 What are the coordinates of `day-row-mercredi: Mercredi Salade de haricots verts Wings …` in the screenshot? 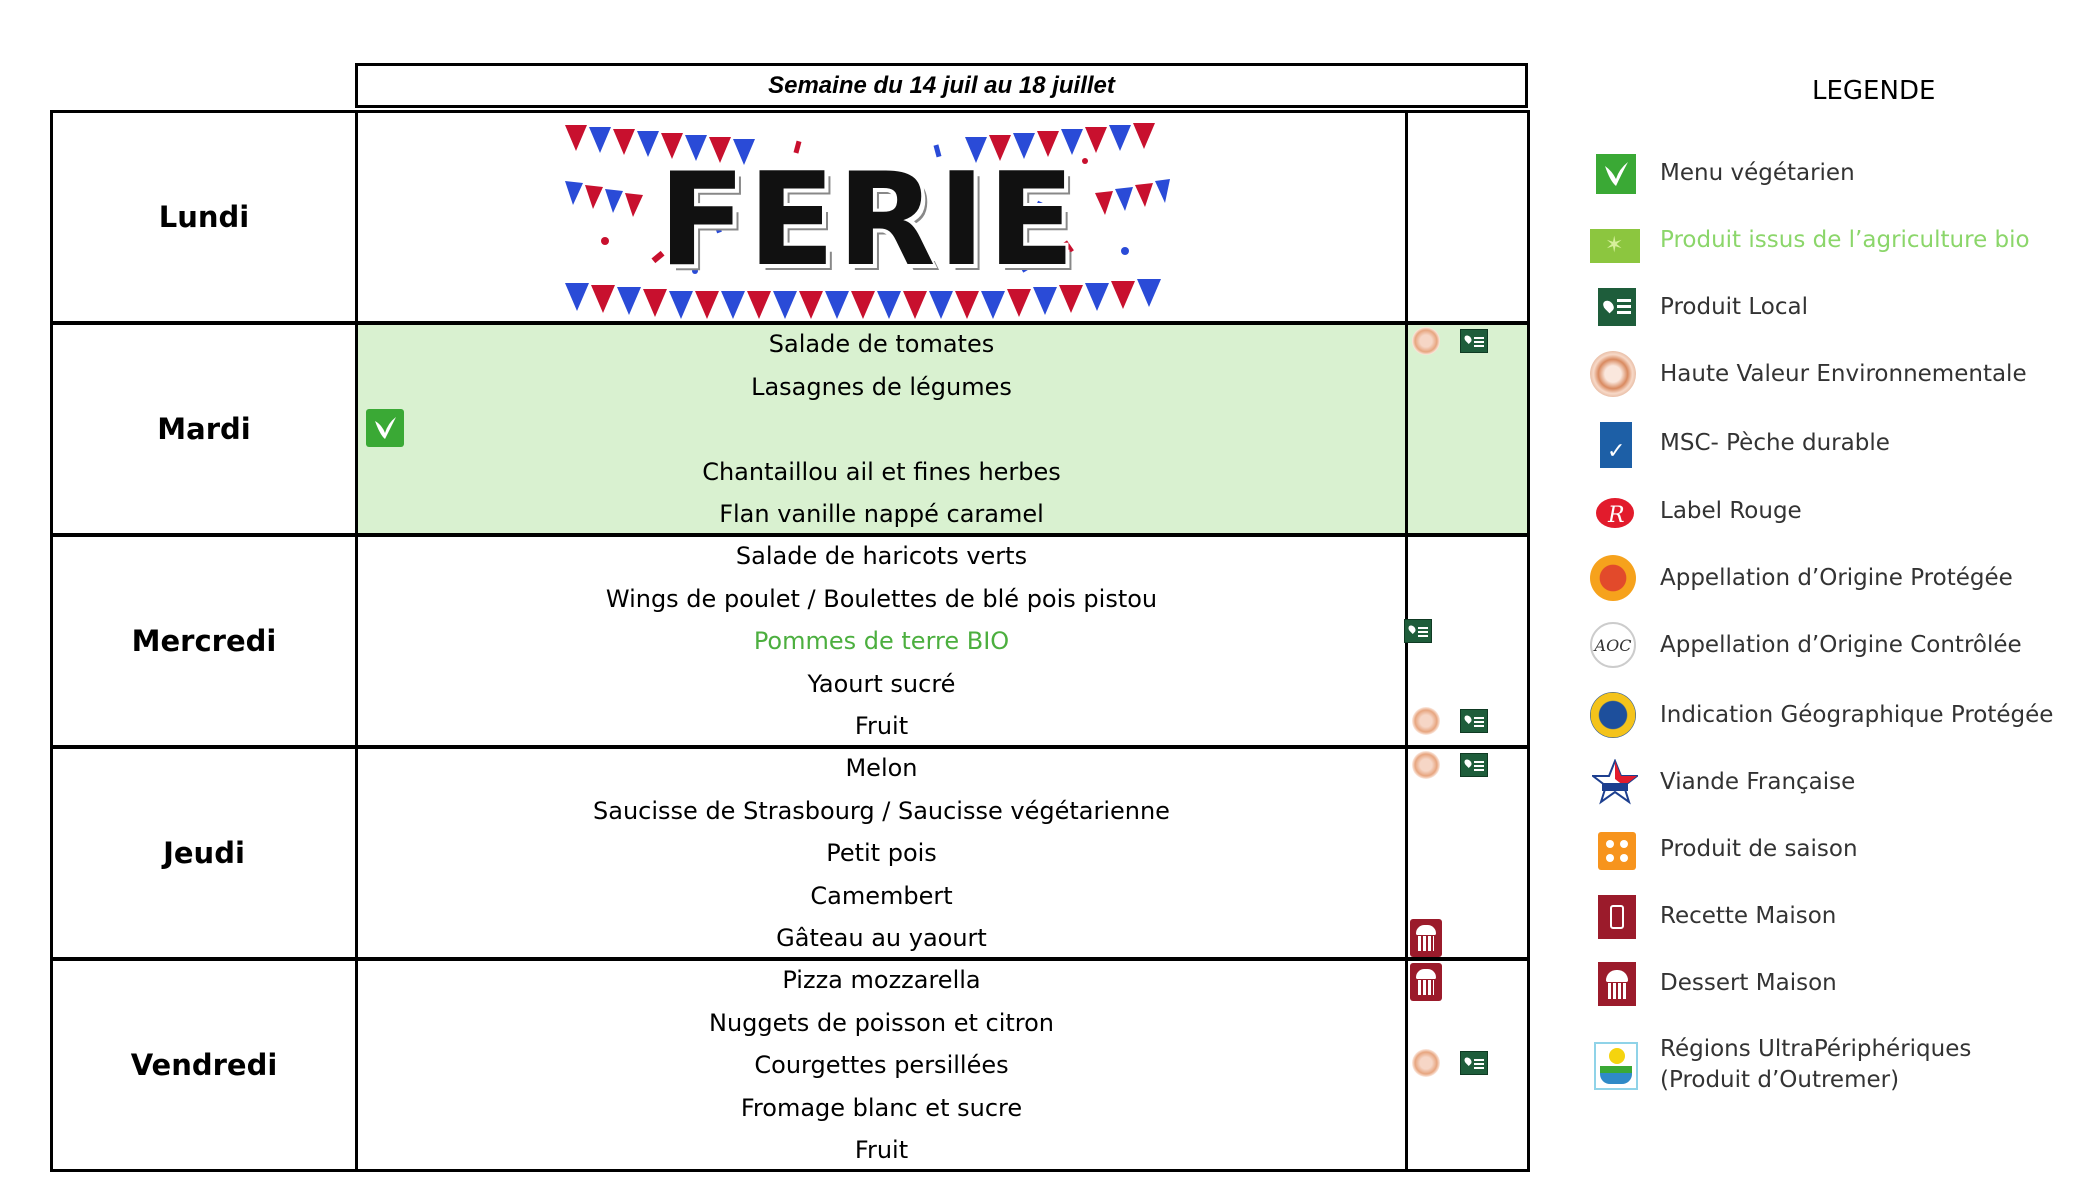 It's located at (790, 641).